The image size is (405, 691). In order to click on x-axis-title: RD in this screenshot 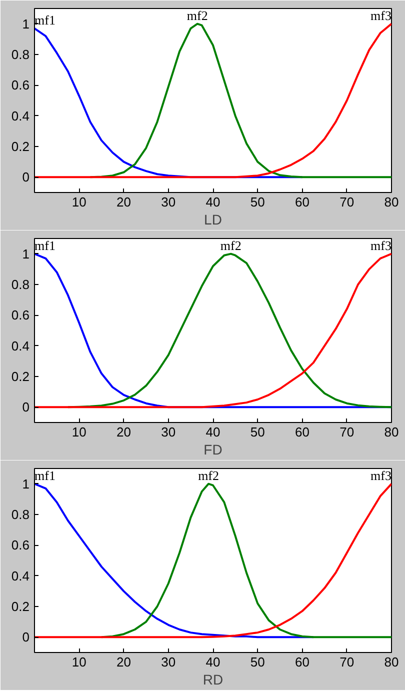, I will do `click(213, 680)`.